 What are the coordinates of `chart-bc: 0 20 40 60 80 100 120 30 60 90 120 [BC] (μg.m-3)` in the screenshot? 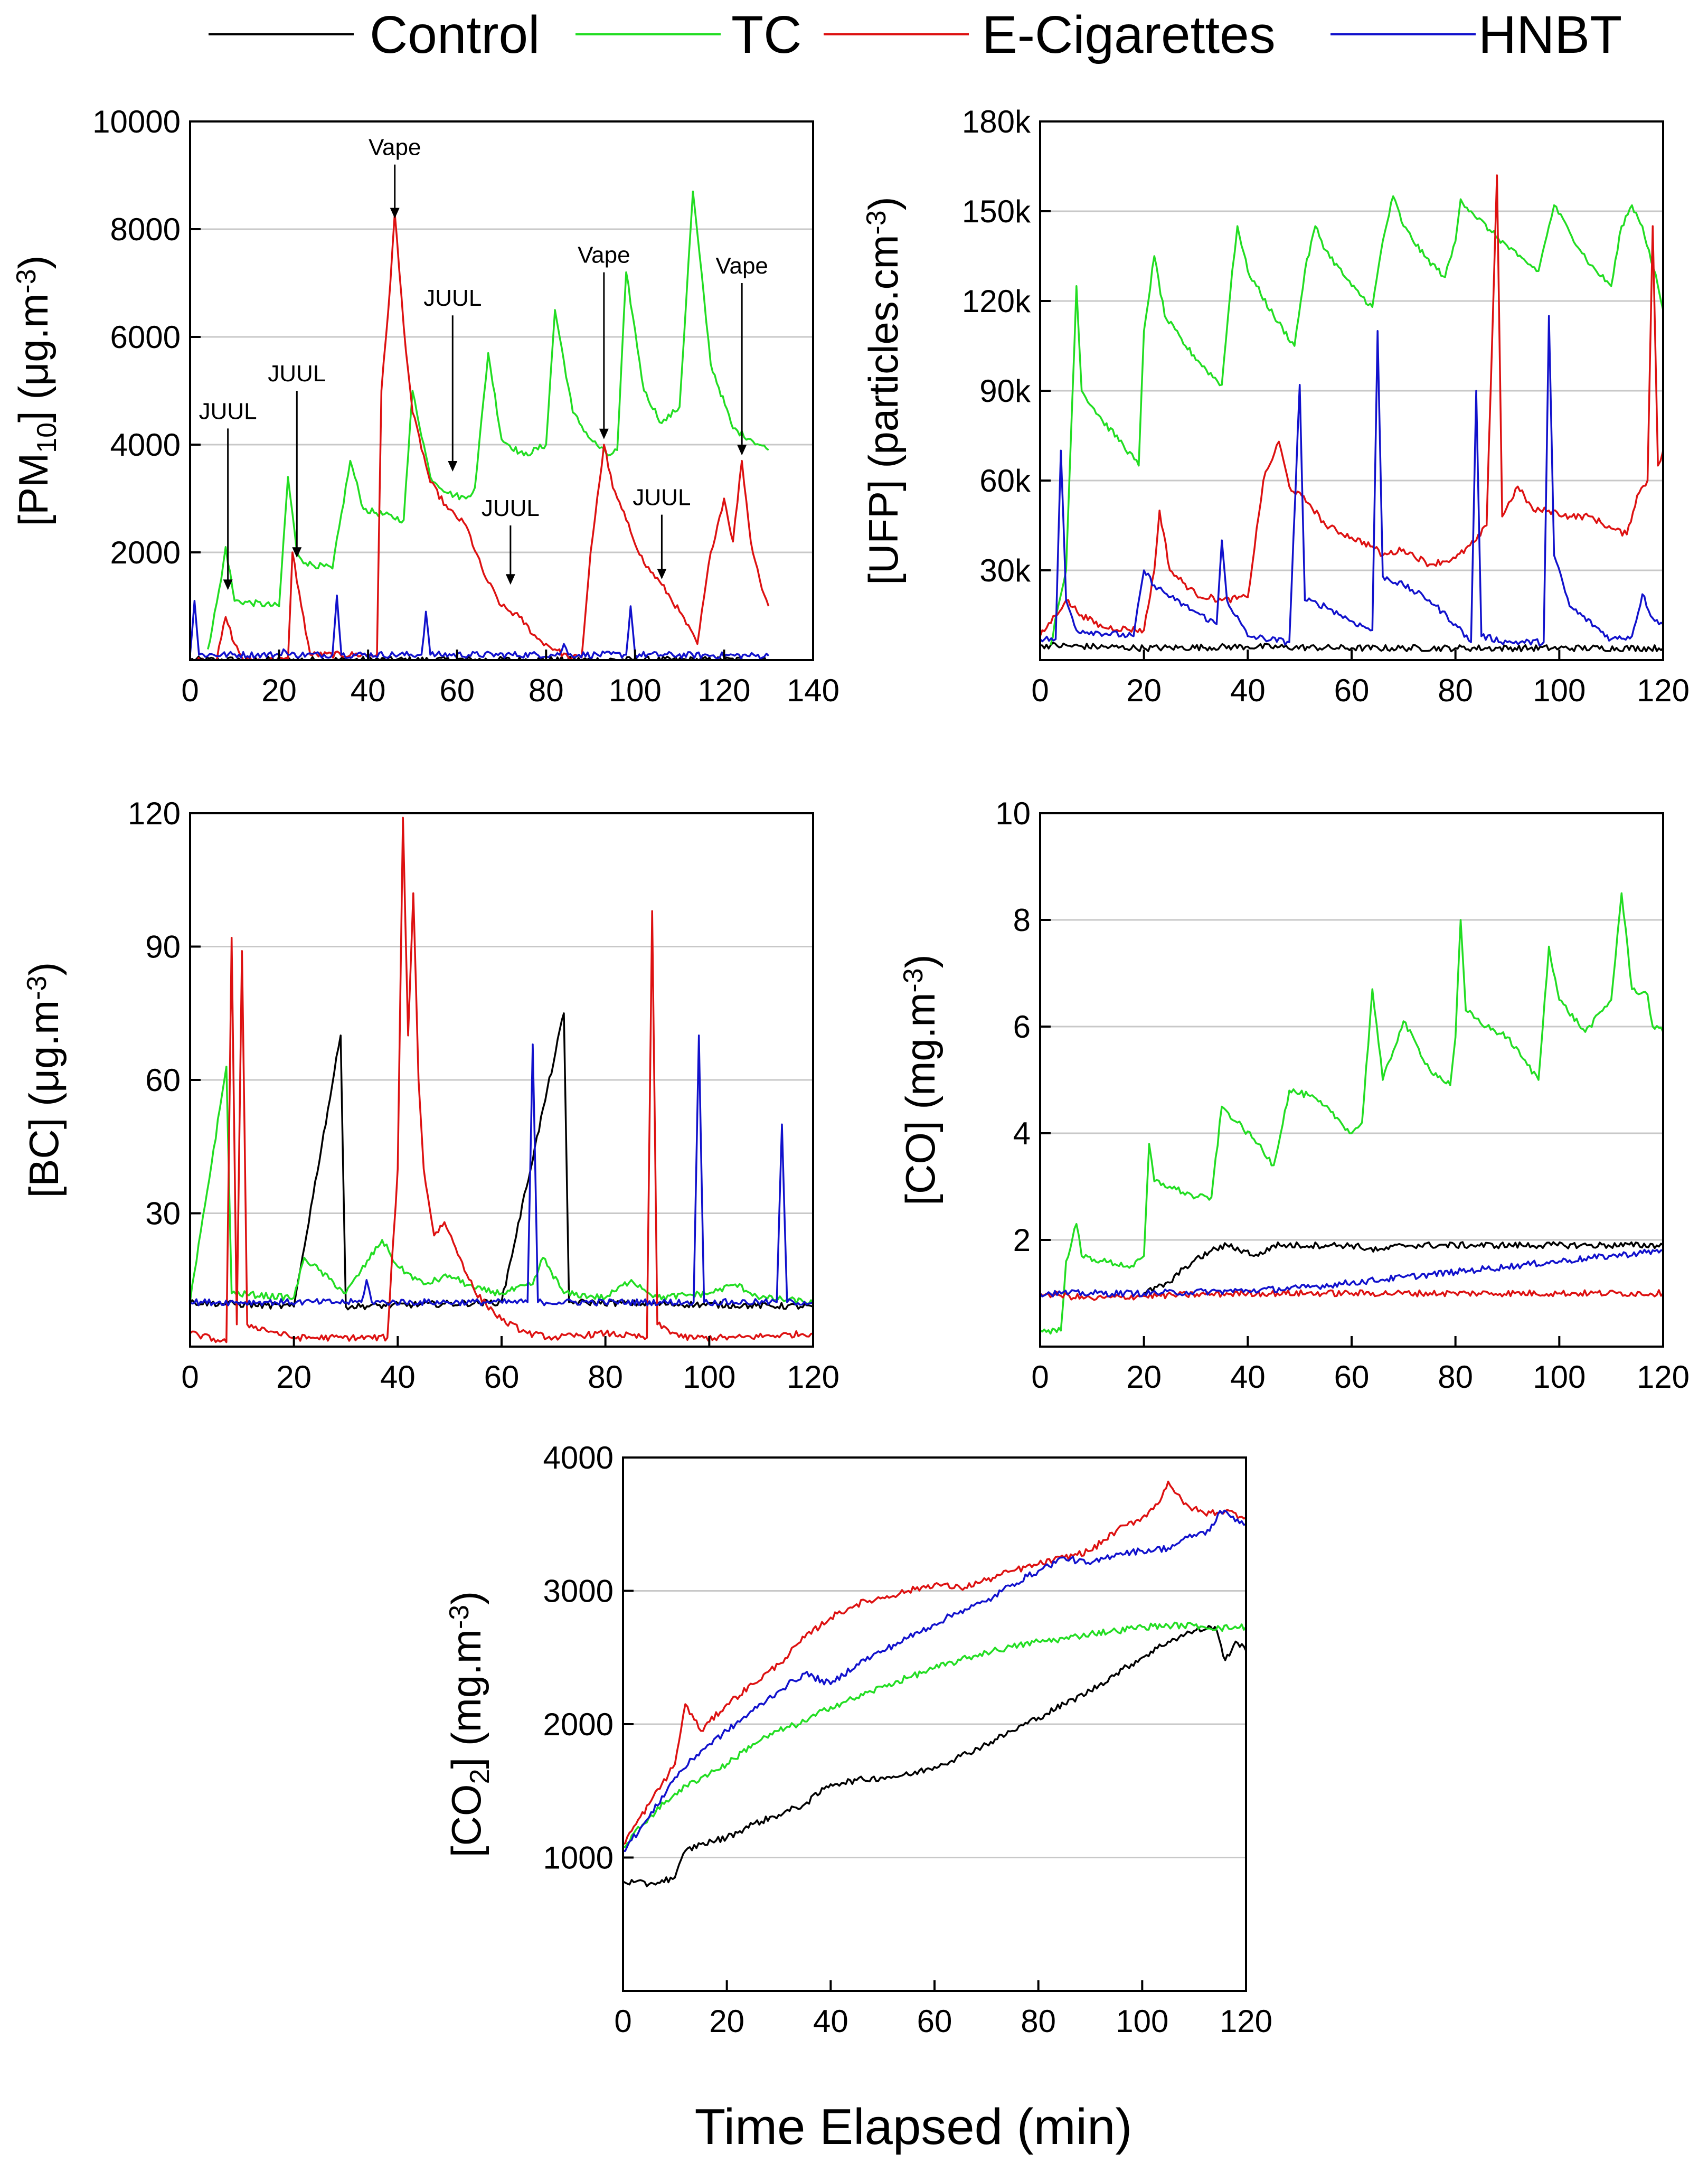 It's located at (430, 1095).